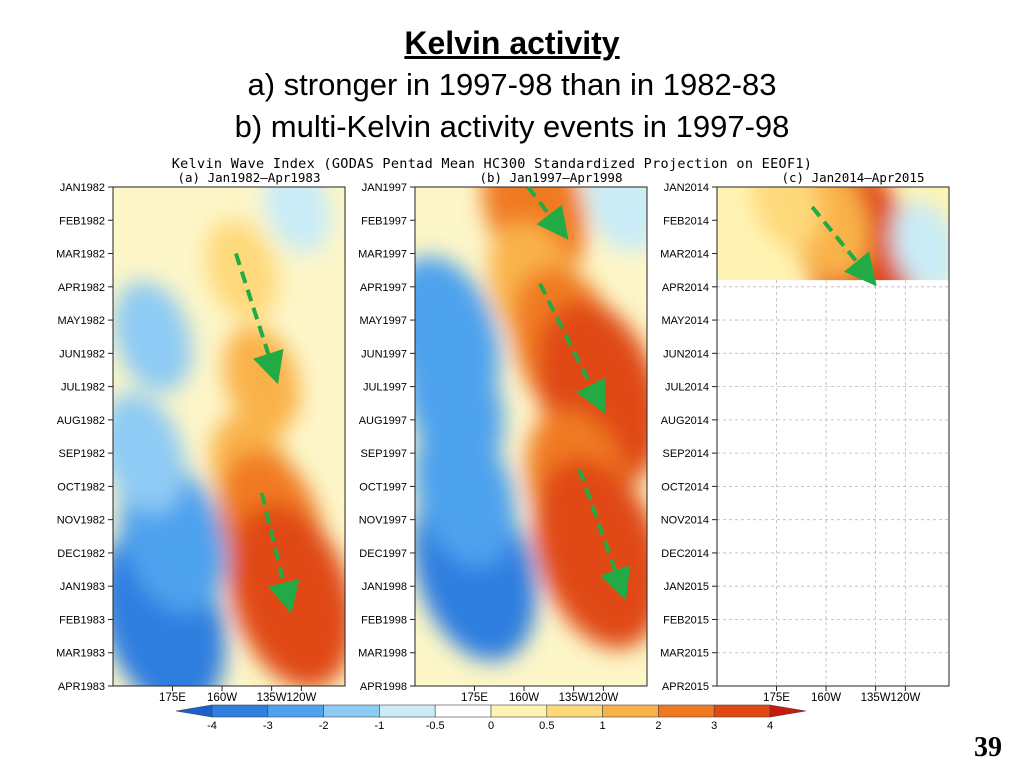  What do you see at coordinates (491, 726) in the screenshot?
I see `colorbar-tick-label: 0` at bounding box center [491, 726].